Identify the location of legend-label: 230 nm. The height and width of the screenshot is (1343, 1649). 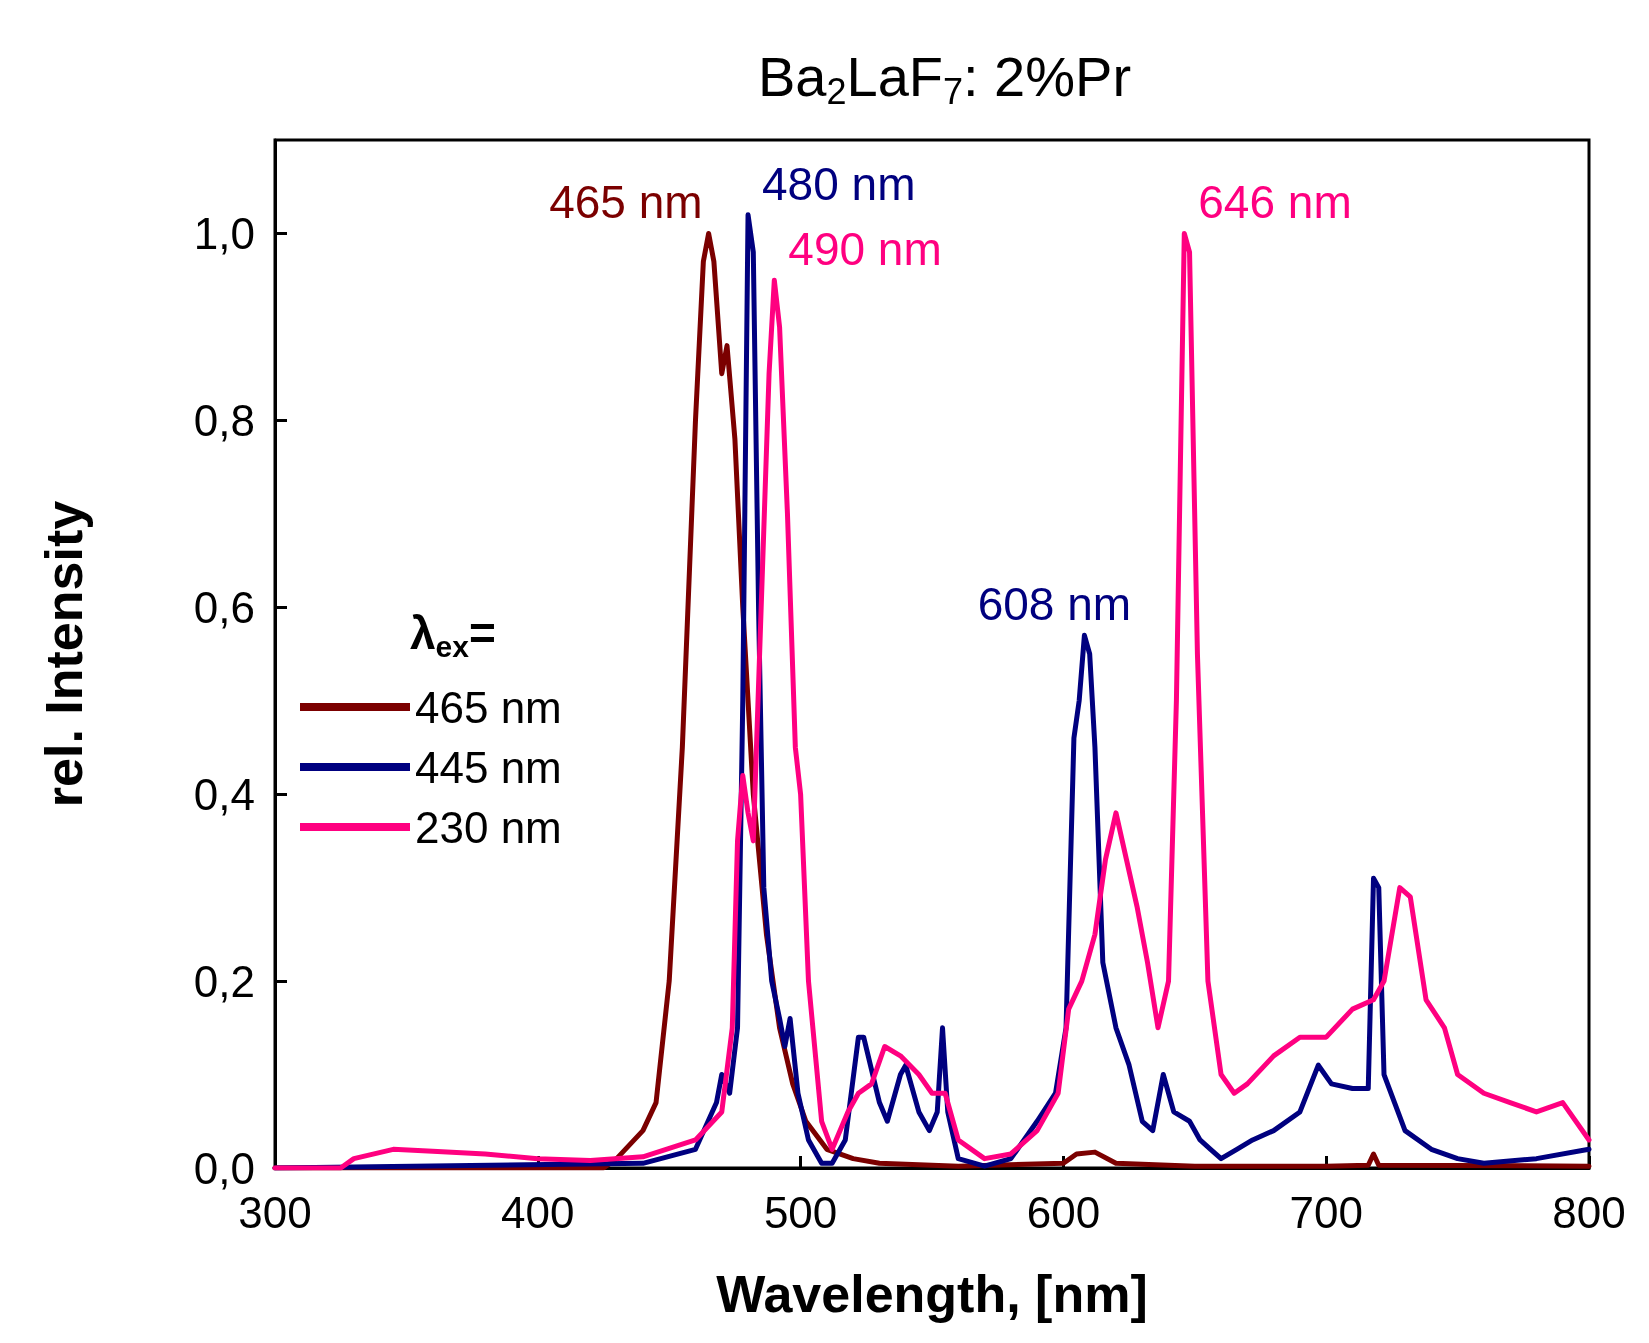
(488, 827).